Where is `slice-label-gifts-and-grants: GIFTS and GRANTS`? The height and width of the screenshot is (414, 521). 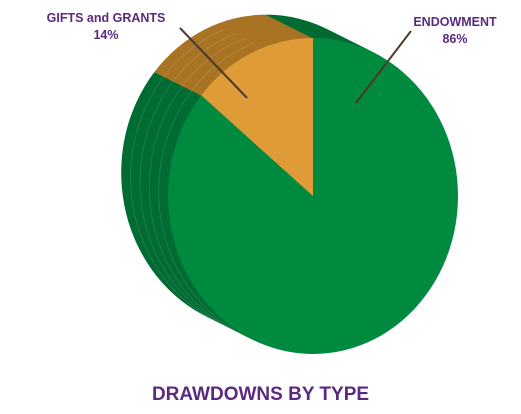 slice-label-gifts-and-grants: GIFTS and GRANTS is located at coordinates (106, 18).